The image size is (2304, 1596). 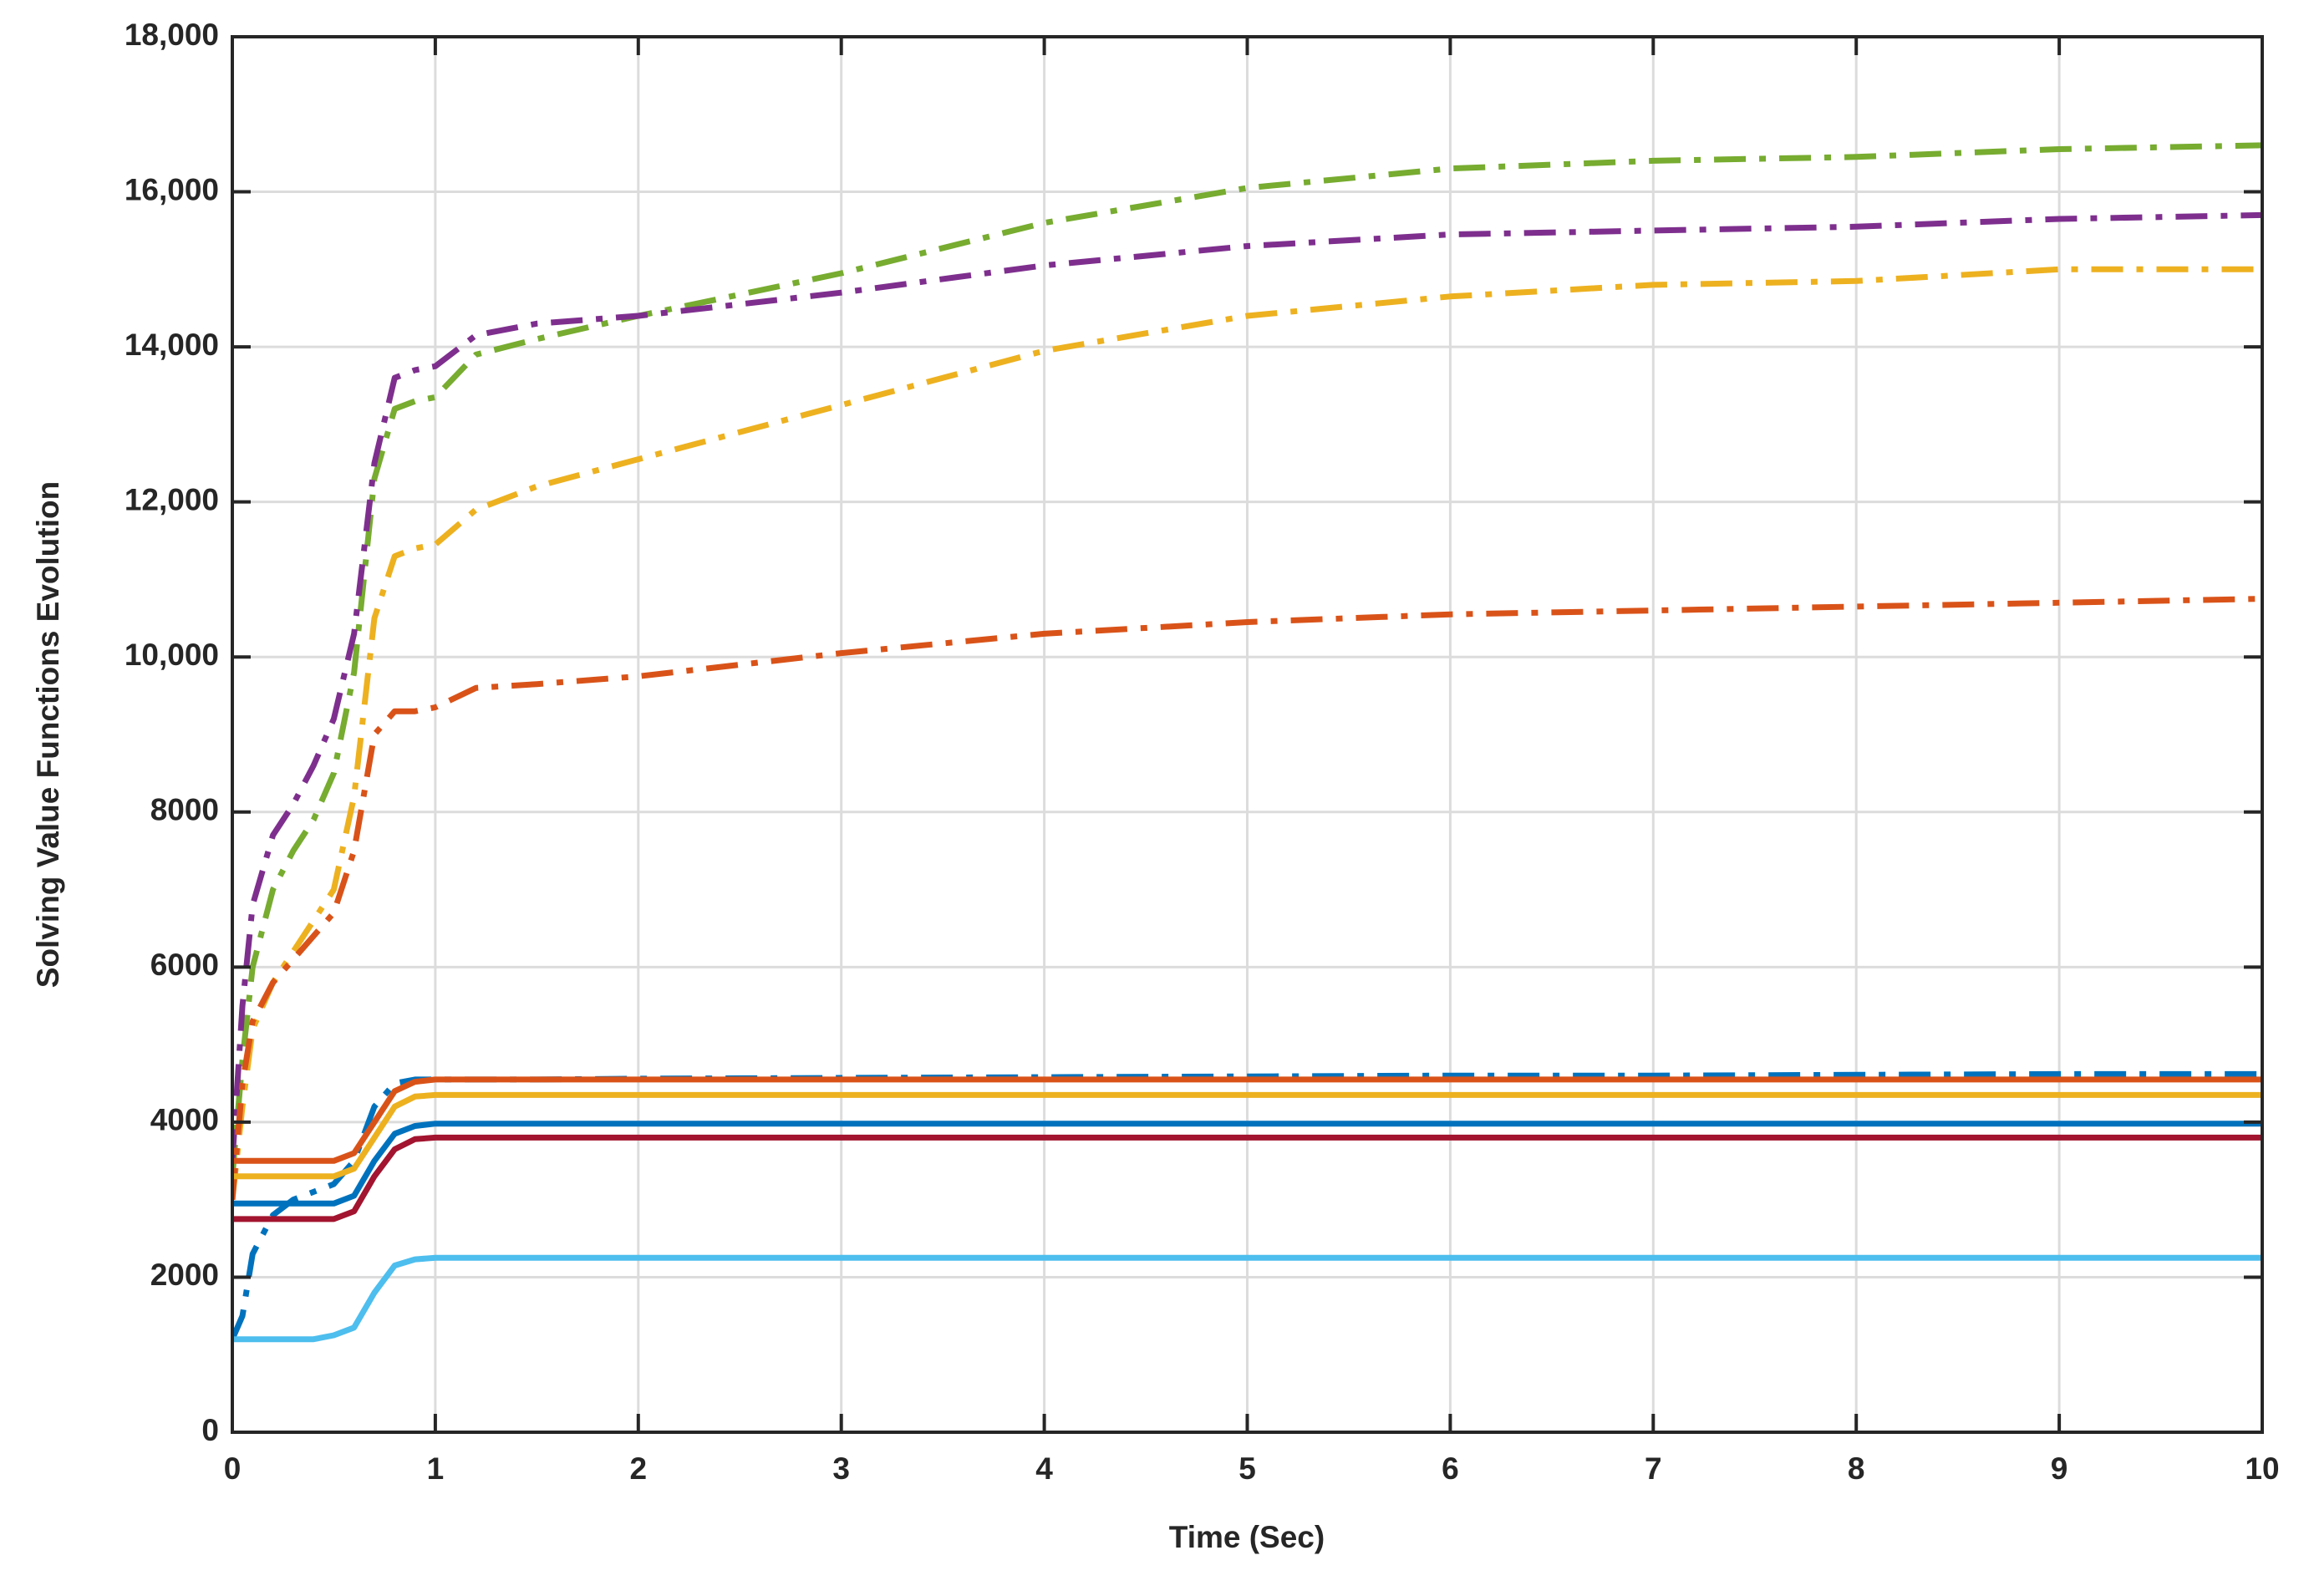 What do you see at coordinates (1653, 1468) in the screenshot?
I see `x-tick-label: 7` at bounding box center [1653, 1468].